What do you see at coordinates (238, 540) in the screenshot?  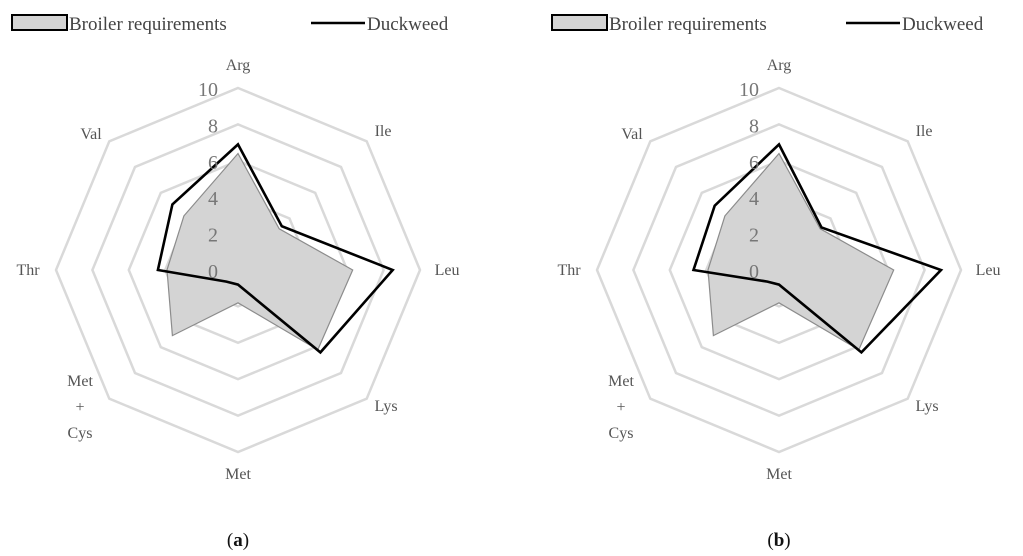 I see `panel-caption: (a)` at bounding box center [238, 540].